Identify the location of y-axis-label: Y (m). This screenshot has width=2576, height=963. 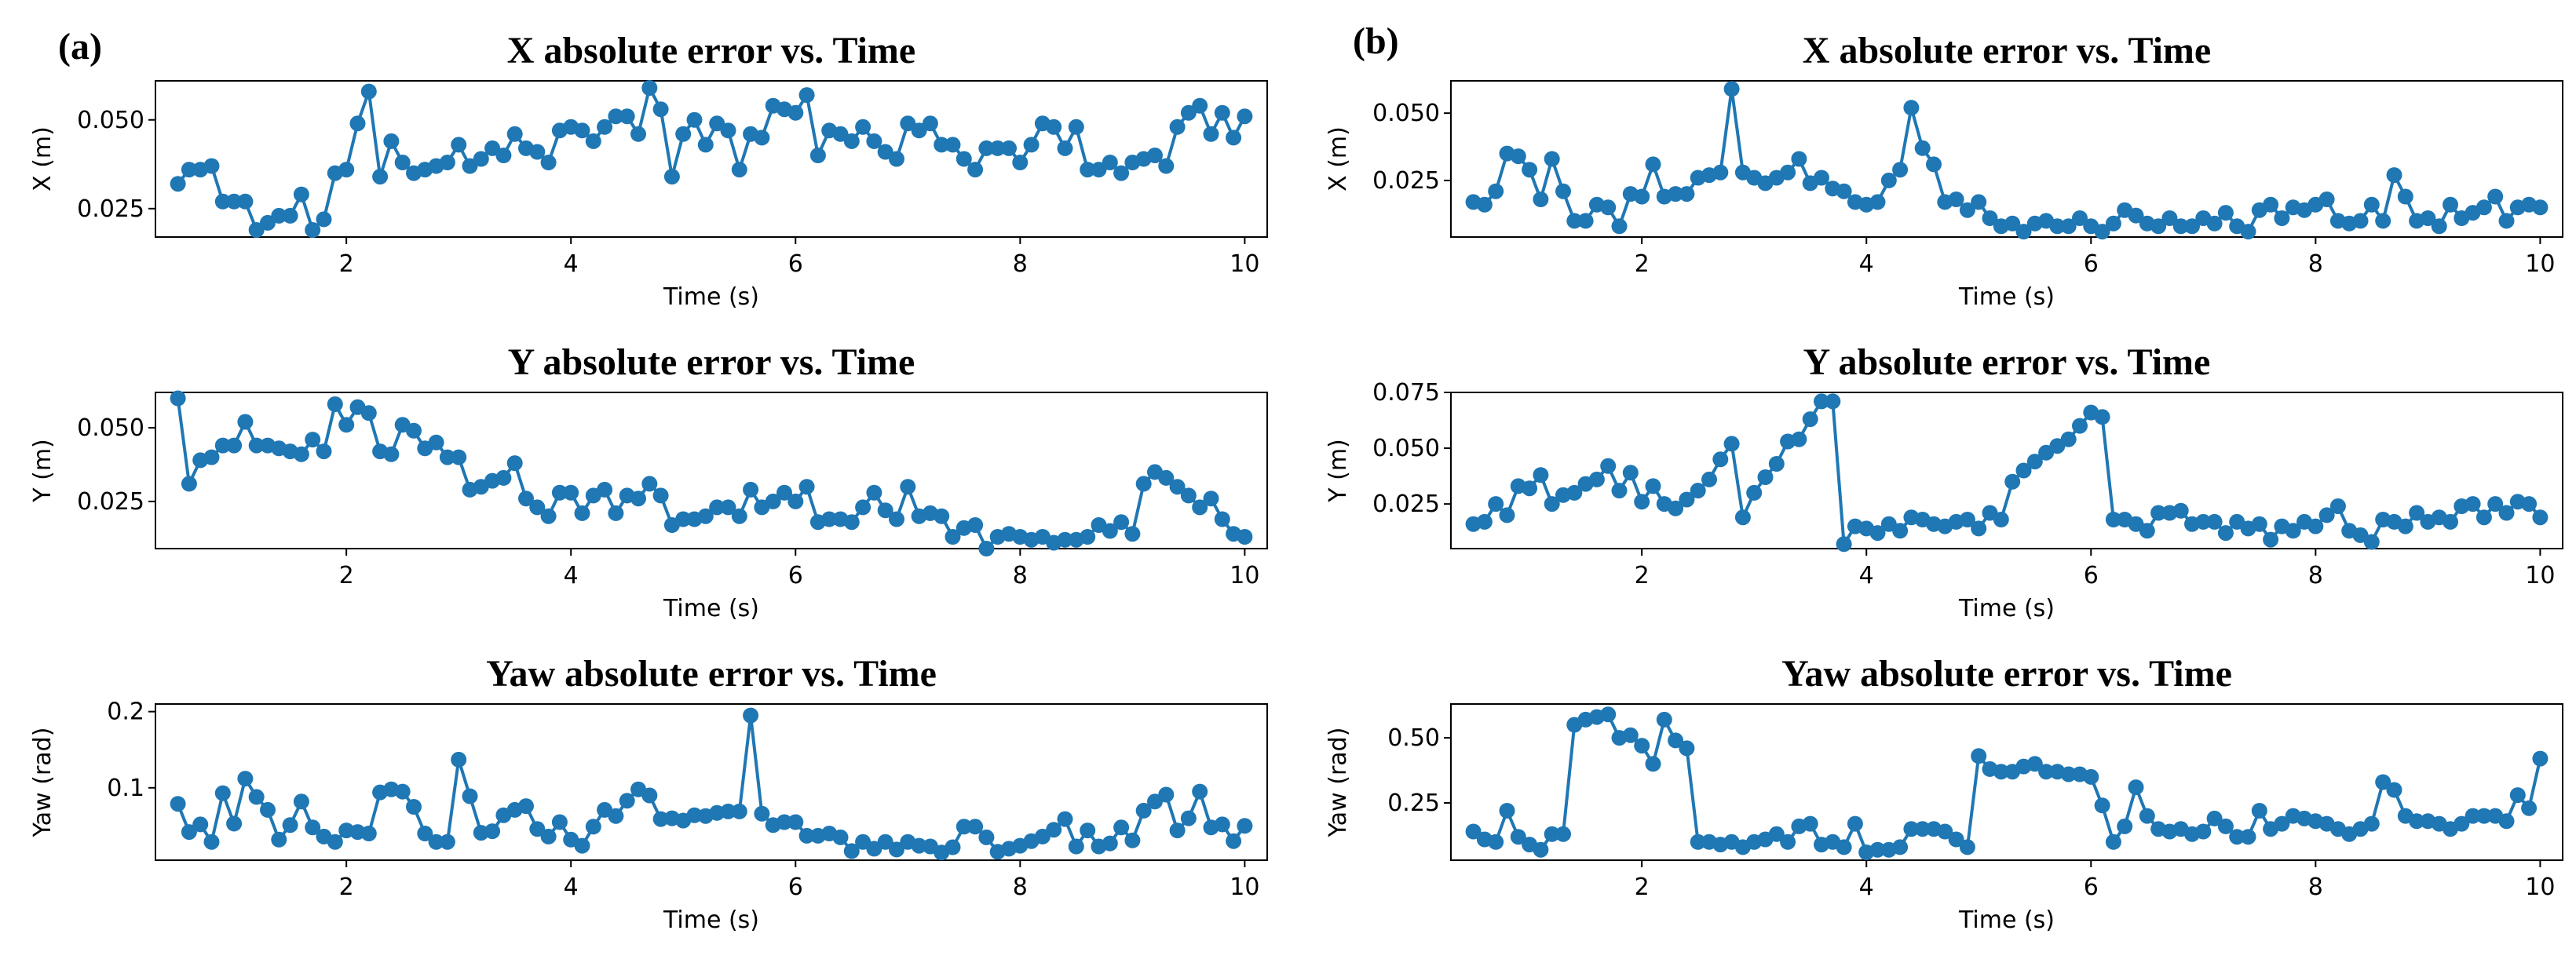
(1338, 471).